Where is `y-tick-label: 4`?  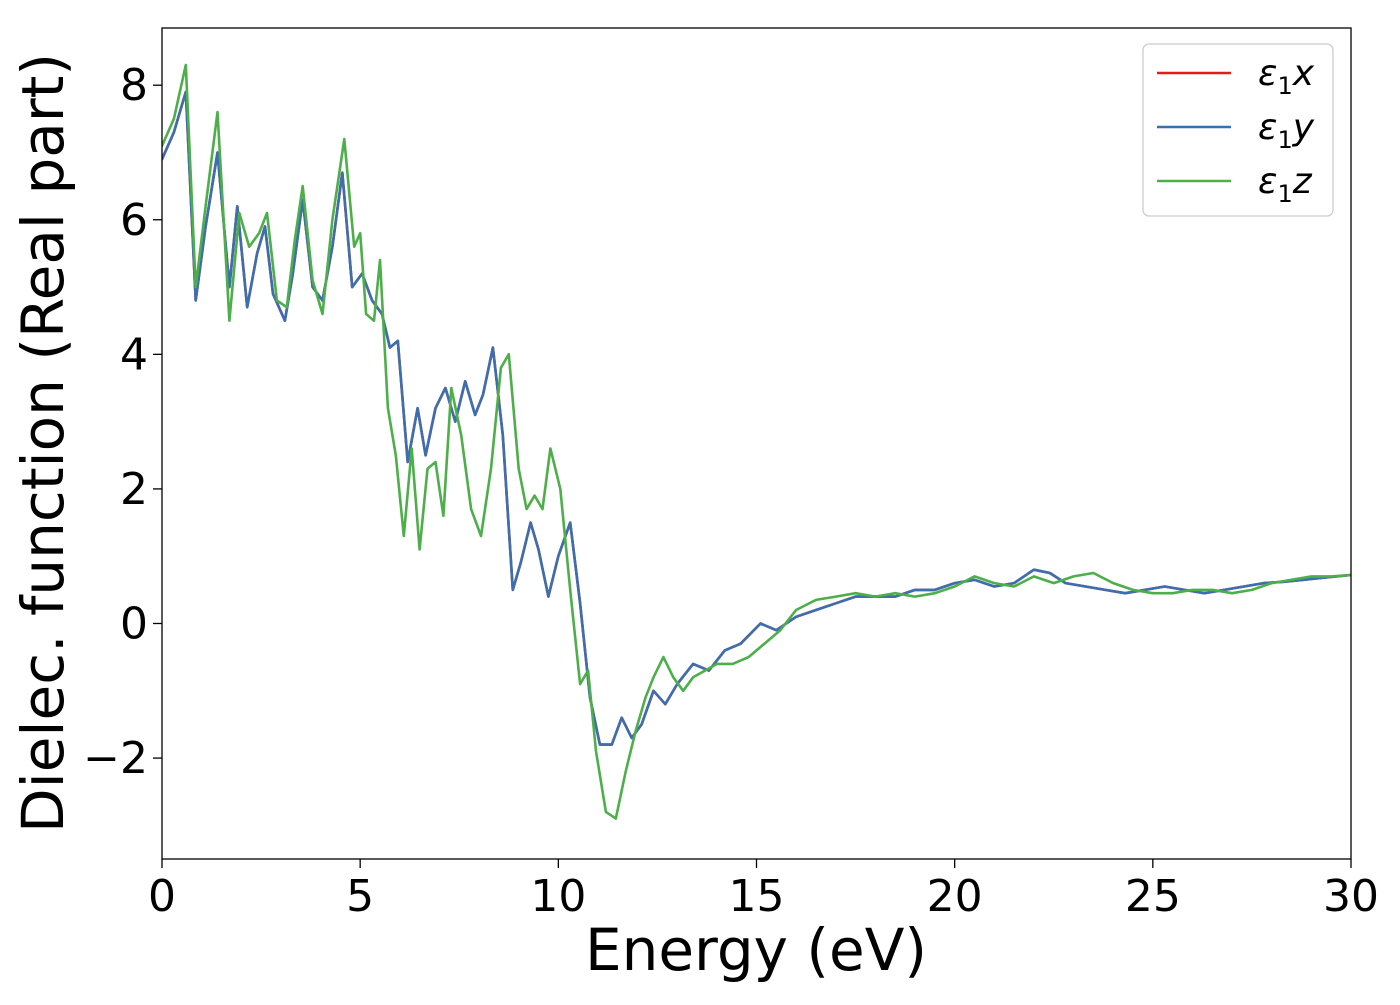 y-tick-label: 4 is located at coordinates (134, 354).